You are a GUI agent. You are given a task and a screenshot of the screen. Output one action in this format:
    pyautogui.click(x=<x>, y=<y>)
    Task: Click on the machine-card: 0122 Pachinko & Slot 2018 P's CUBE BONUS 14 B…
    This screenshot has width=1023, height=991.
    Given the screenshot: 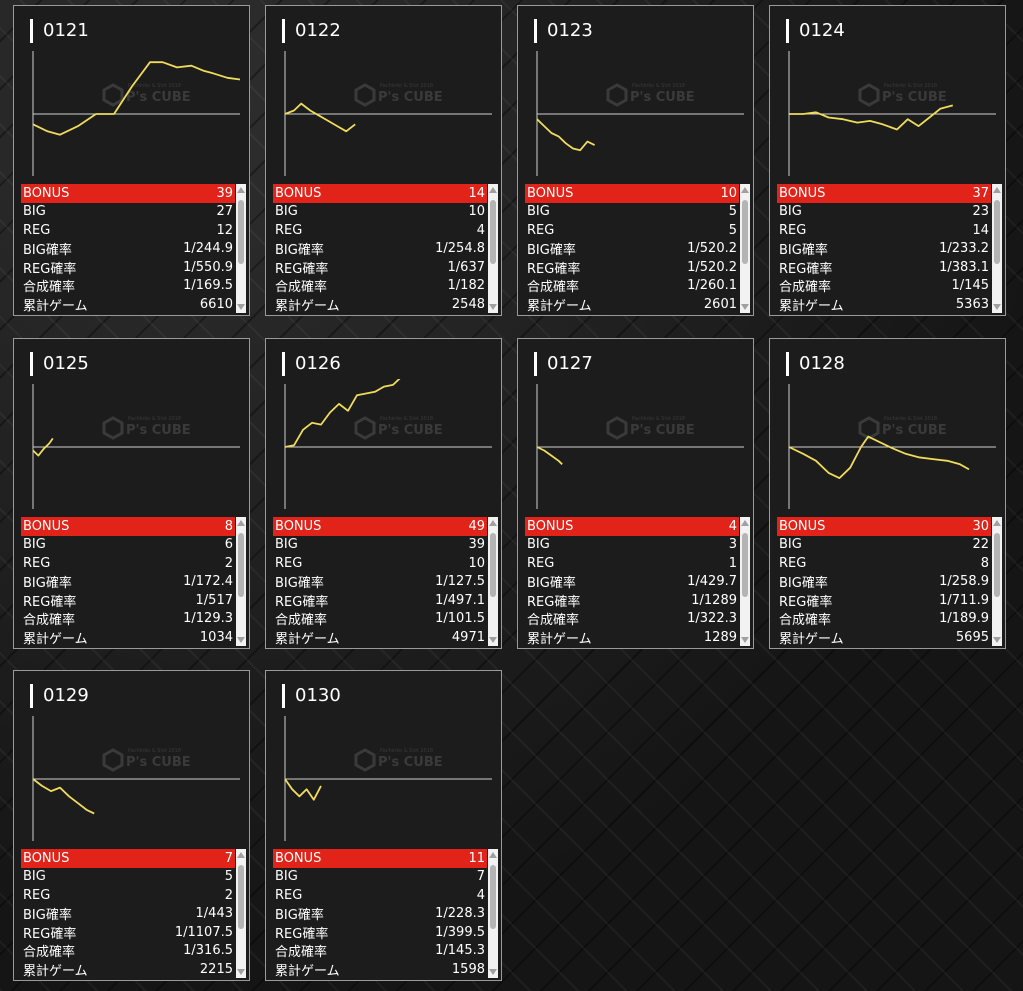 What is the action you would take?
    pyautogui.click(x=383, y=160)
    